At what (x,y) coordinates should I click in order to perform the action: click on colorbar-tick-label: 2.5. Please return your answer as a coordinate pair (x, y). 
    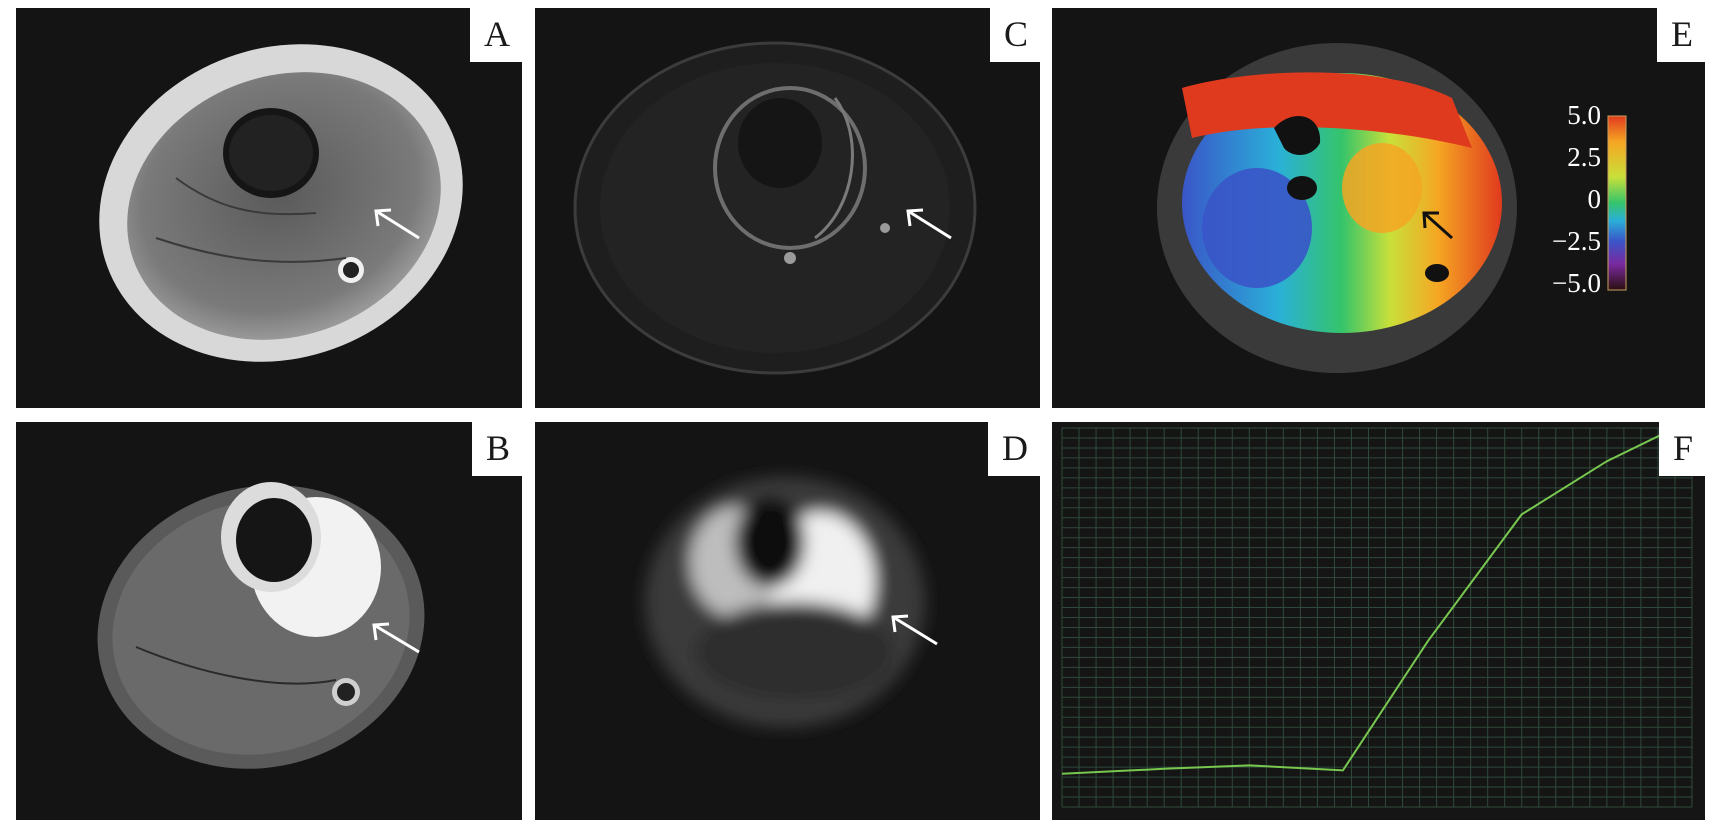
    Looking at the image, I should click on (1584, 157).